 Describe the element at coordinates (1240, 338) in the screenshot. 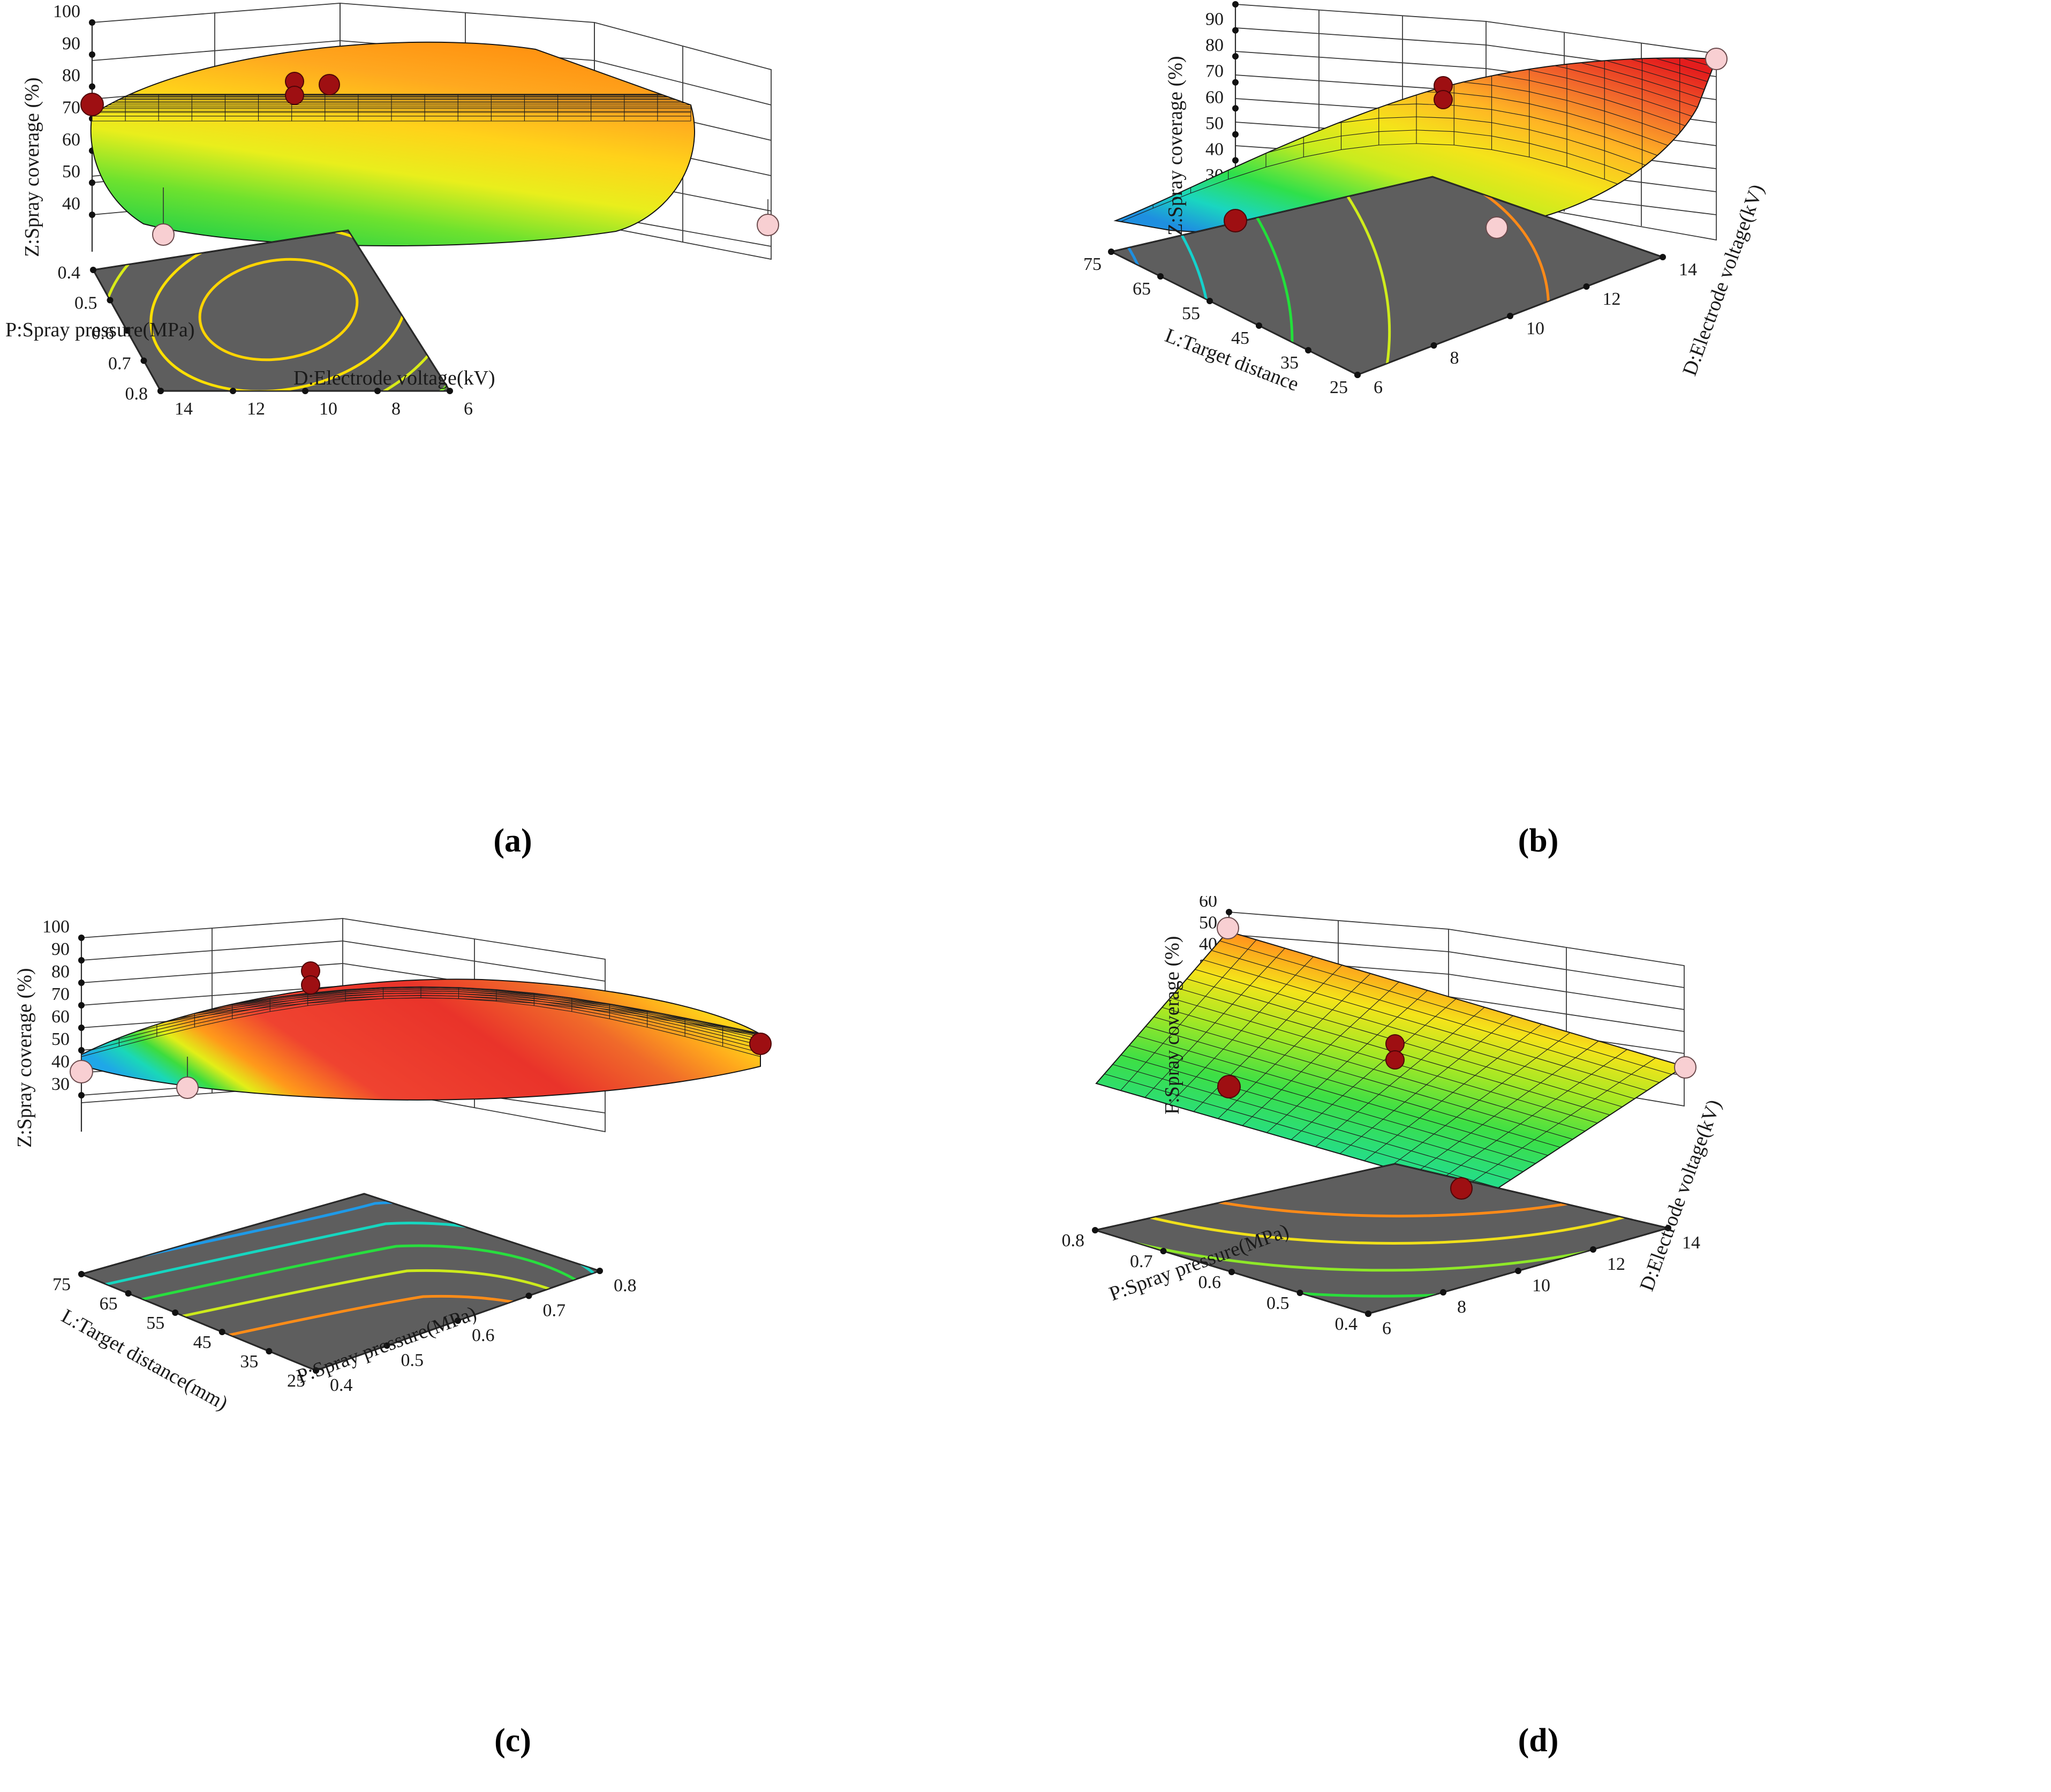

I see `tick-label: 45` at that location.